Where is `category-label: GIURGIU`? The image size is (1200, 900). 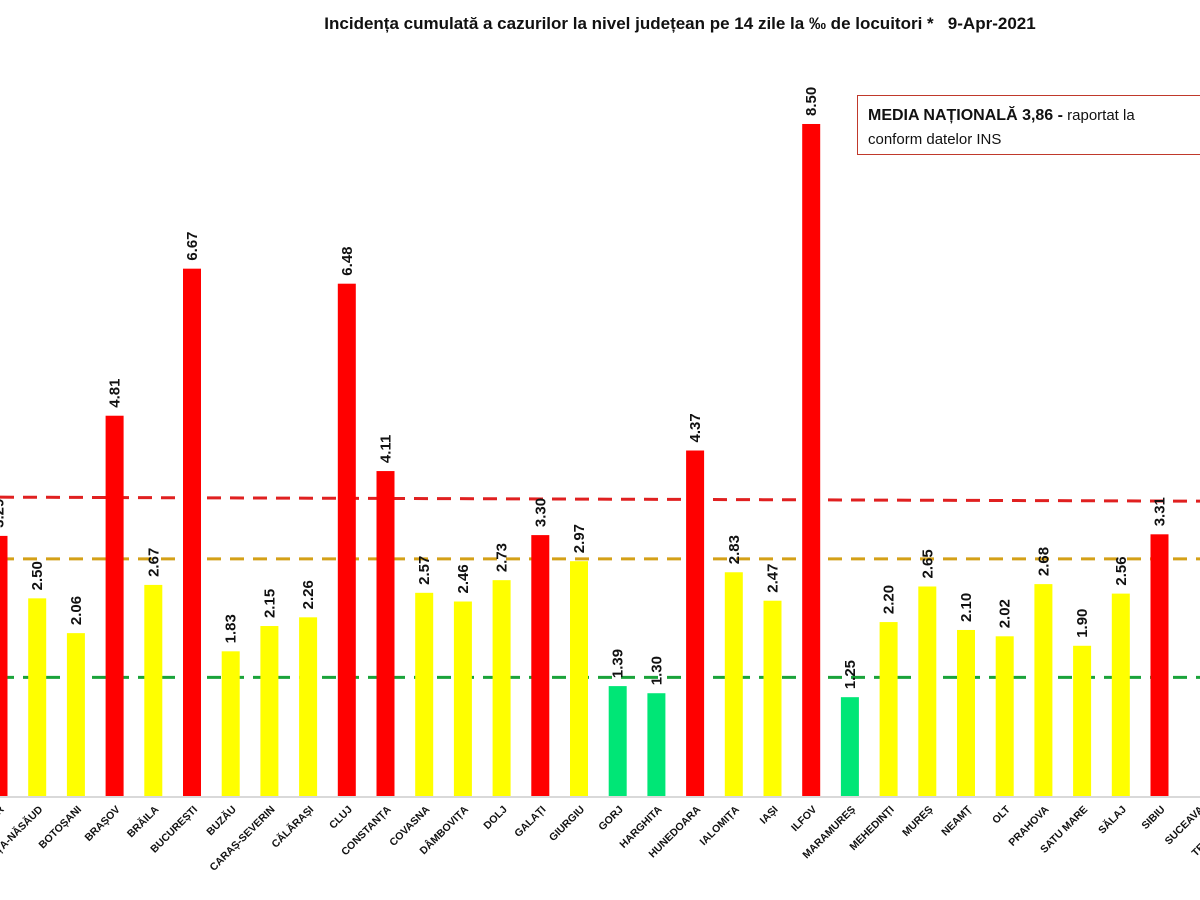 category-label: GIURGIU is located at coordinates (567, 824).